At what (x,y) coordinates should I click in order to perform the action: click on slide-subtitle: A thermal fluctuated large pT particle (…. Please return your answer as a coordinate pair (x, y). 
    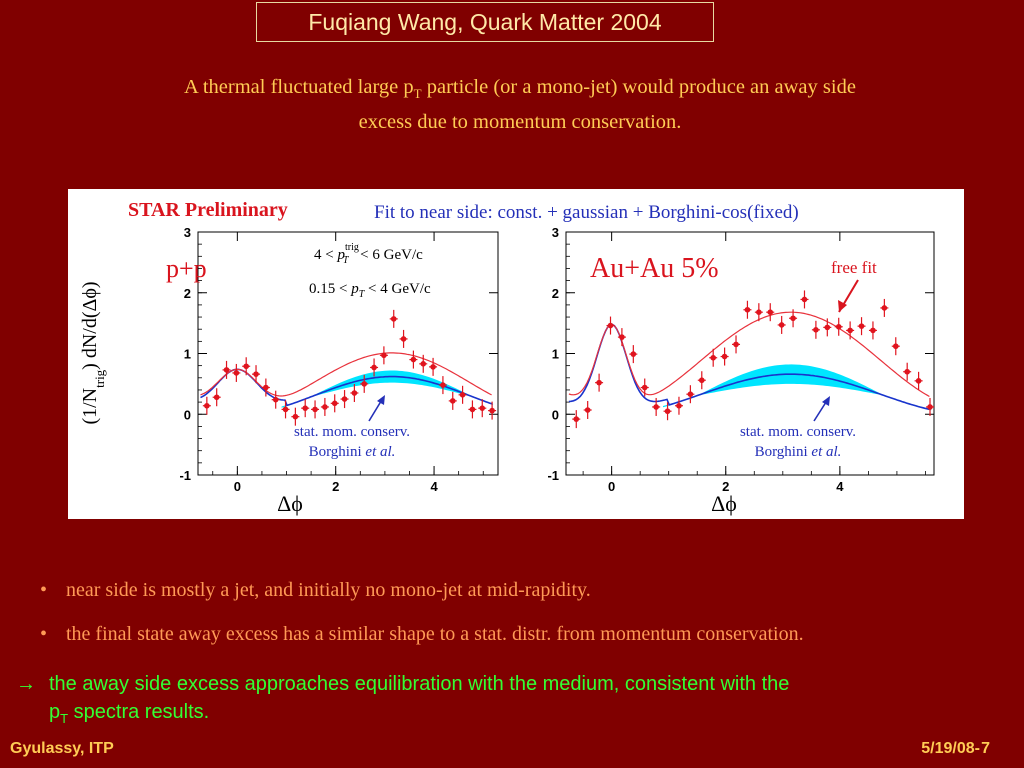
    Looking at the image, I should click on (520, 104).